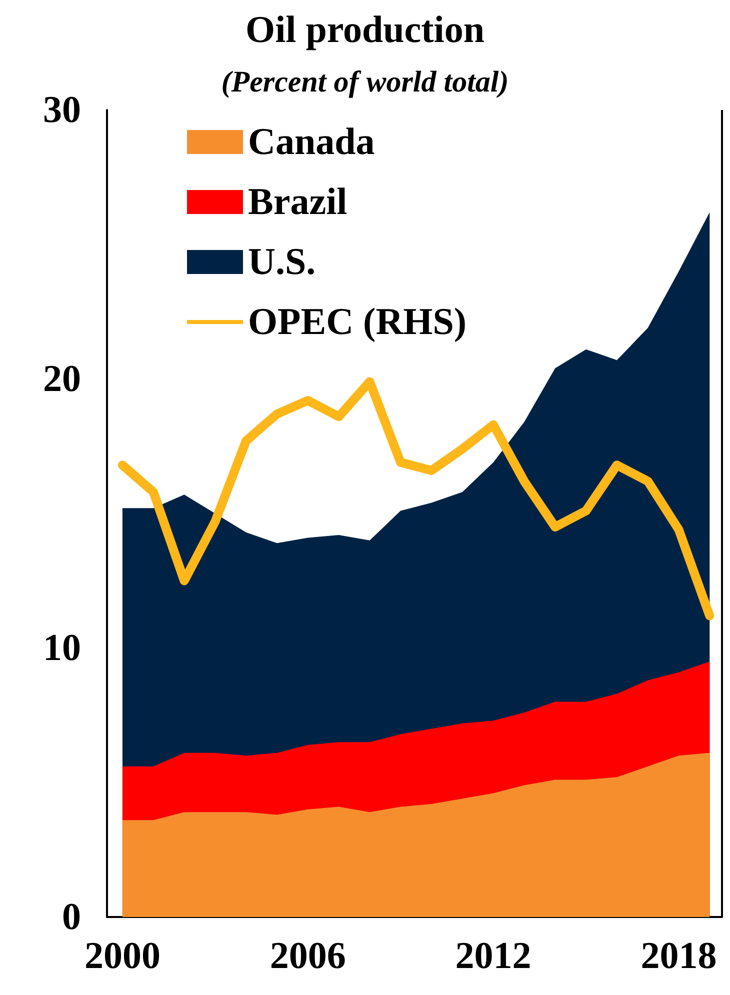 Image resolution: width=730 pixels, height=995 pixels. What do you see at coordinates (365, 30) in the screenshot?
I see `chart-title: Oil production` at bounding box center [365, 30].